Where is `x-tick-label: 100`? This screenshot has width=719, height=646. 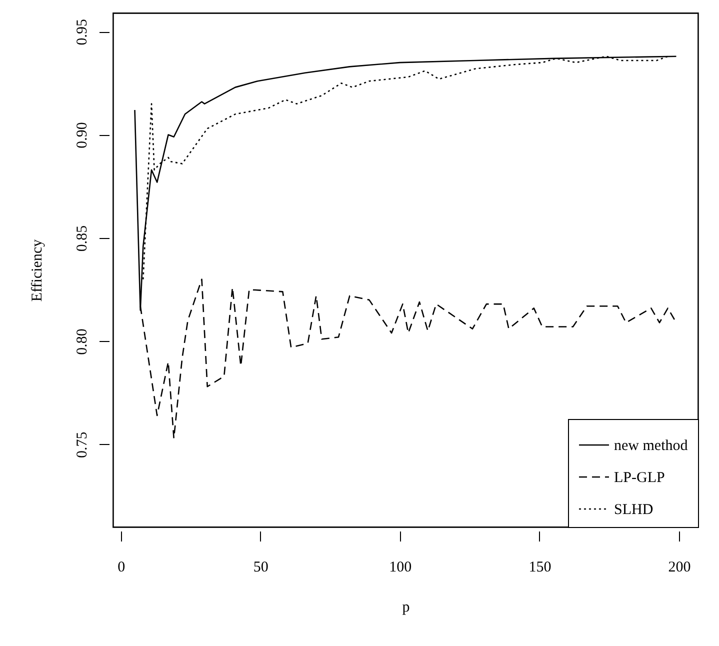 x-tick-label: 100 is located at coordinates (400, 568).